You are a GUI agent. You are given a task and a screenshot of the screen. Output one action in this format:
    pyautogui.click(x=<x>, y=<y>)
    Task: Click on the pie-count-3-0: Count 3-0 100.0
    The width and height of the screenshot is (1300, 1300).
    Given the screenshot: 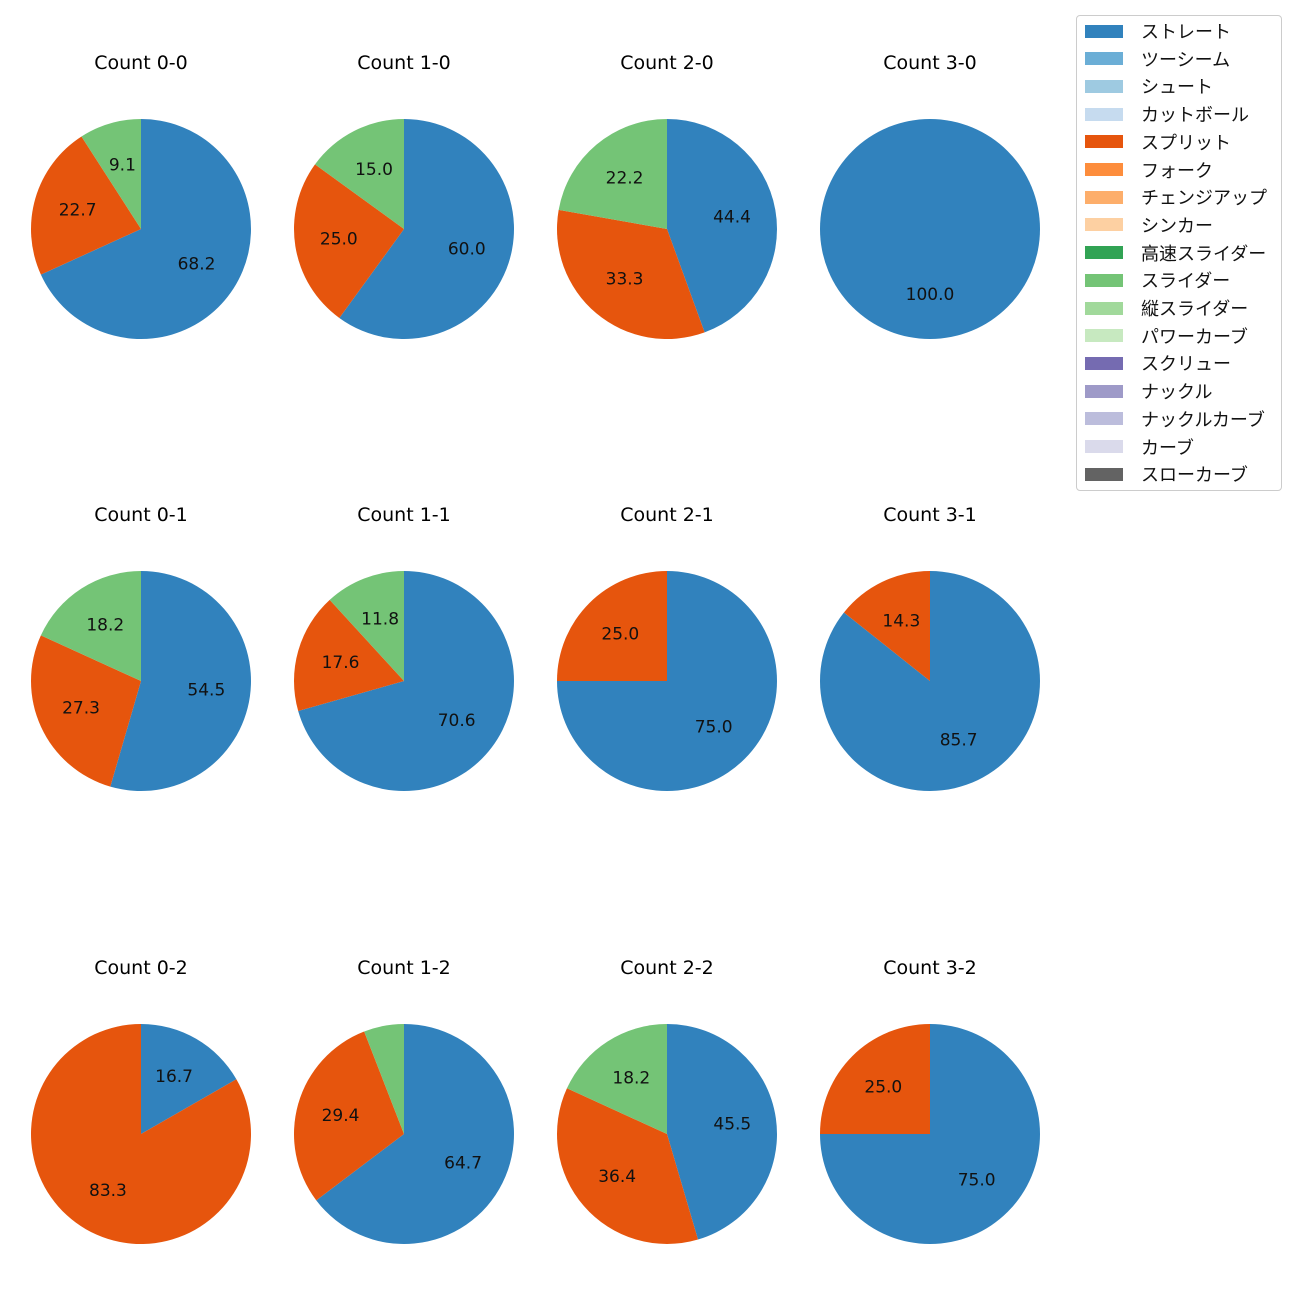 What is the action you would take?
    pyautogui.click(x=930, y=195)
    